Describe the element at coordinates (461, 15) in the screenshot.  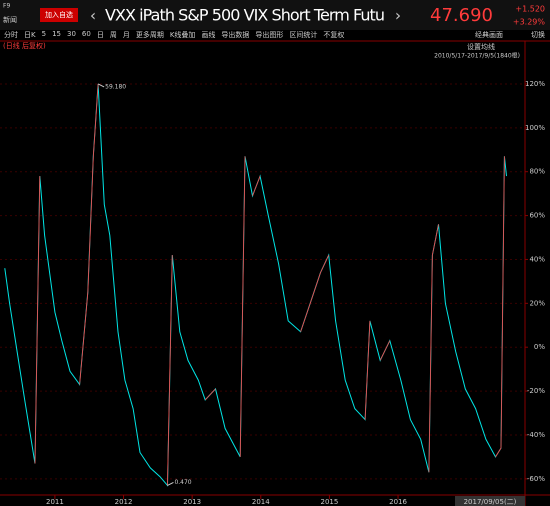
I see `price: 47.690` at that location.